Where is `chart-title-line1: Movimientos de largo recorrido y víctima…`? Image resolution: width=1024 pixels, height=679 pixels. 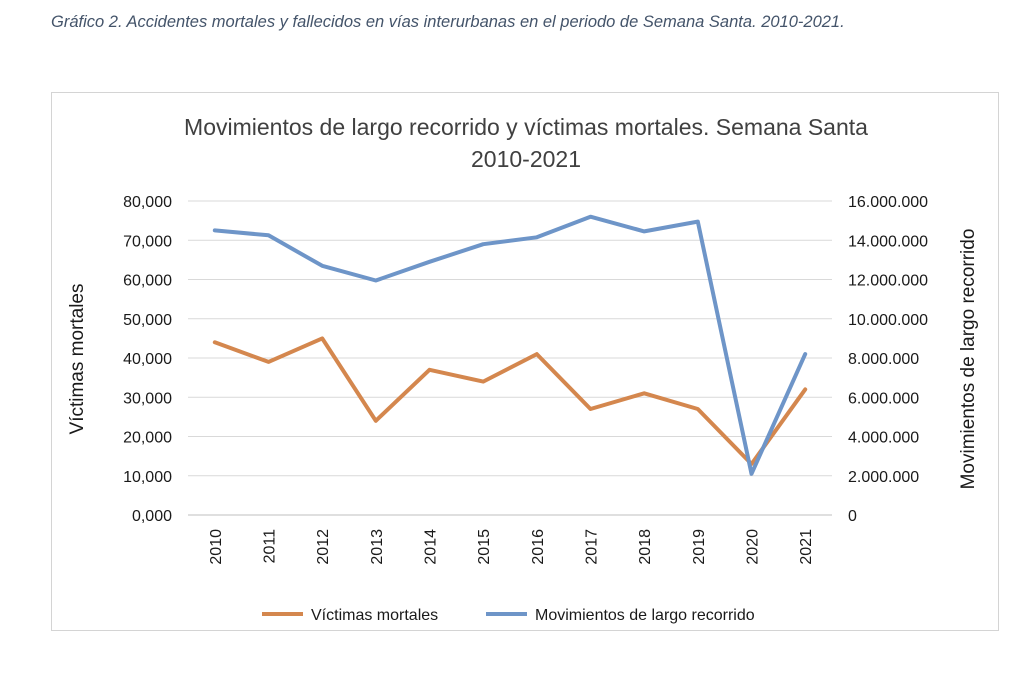
chart-title-line1: Movimientos de largo recorrido y víctima… is located at coordinates (526, 127).